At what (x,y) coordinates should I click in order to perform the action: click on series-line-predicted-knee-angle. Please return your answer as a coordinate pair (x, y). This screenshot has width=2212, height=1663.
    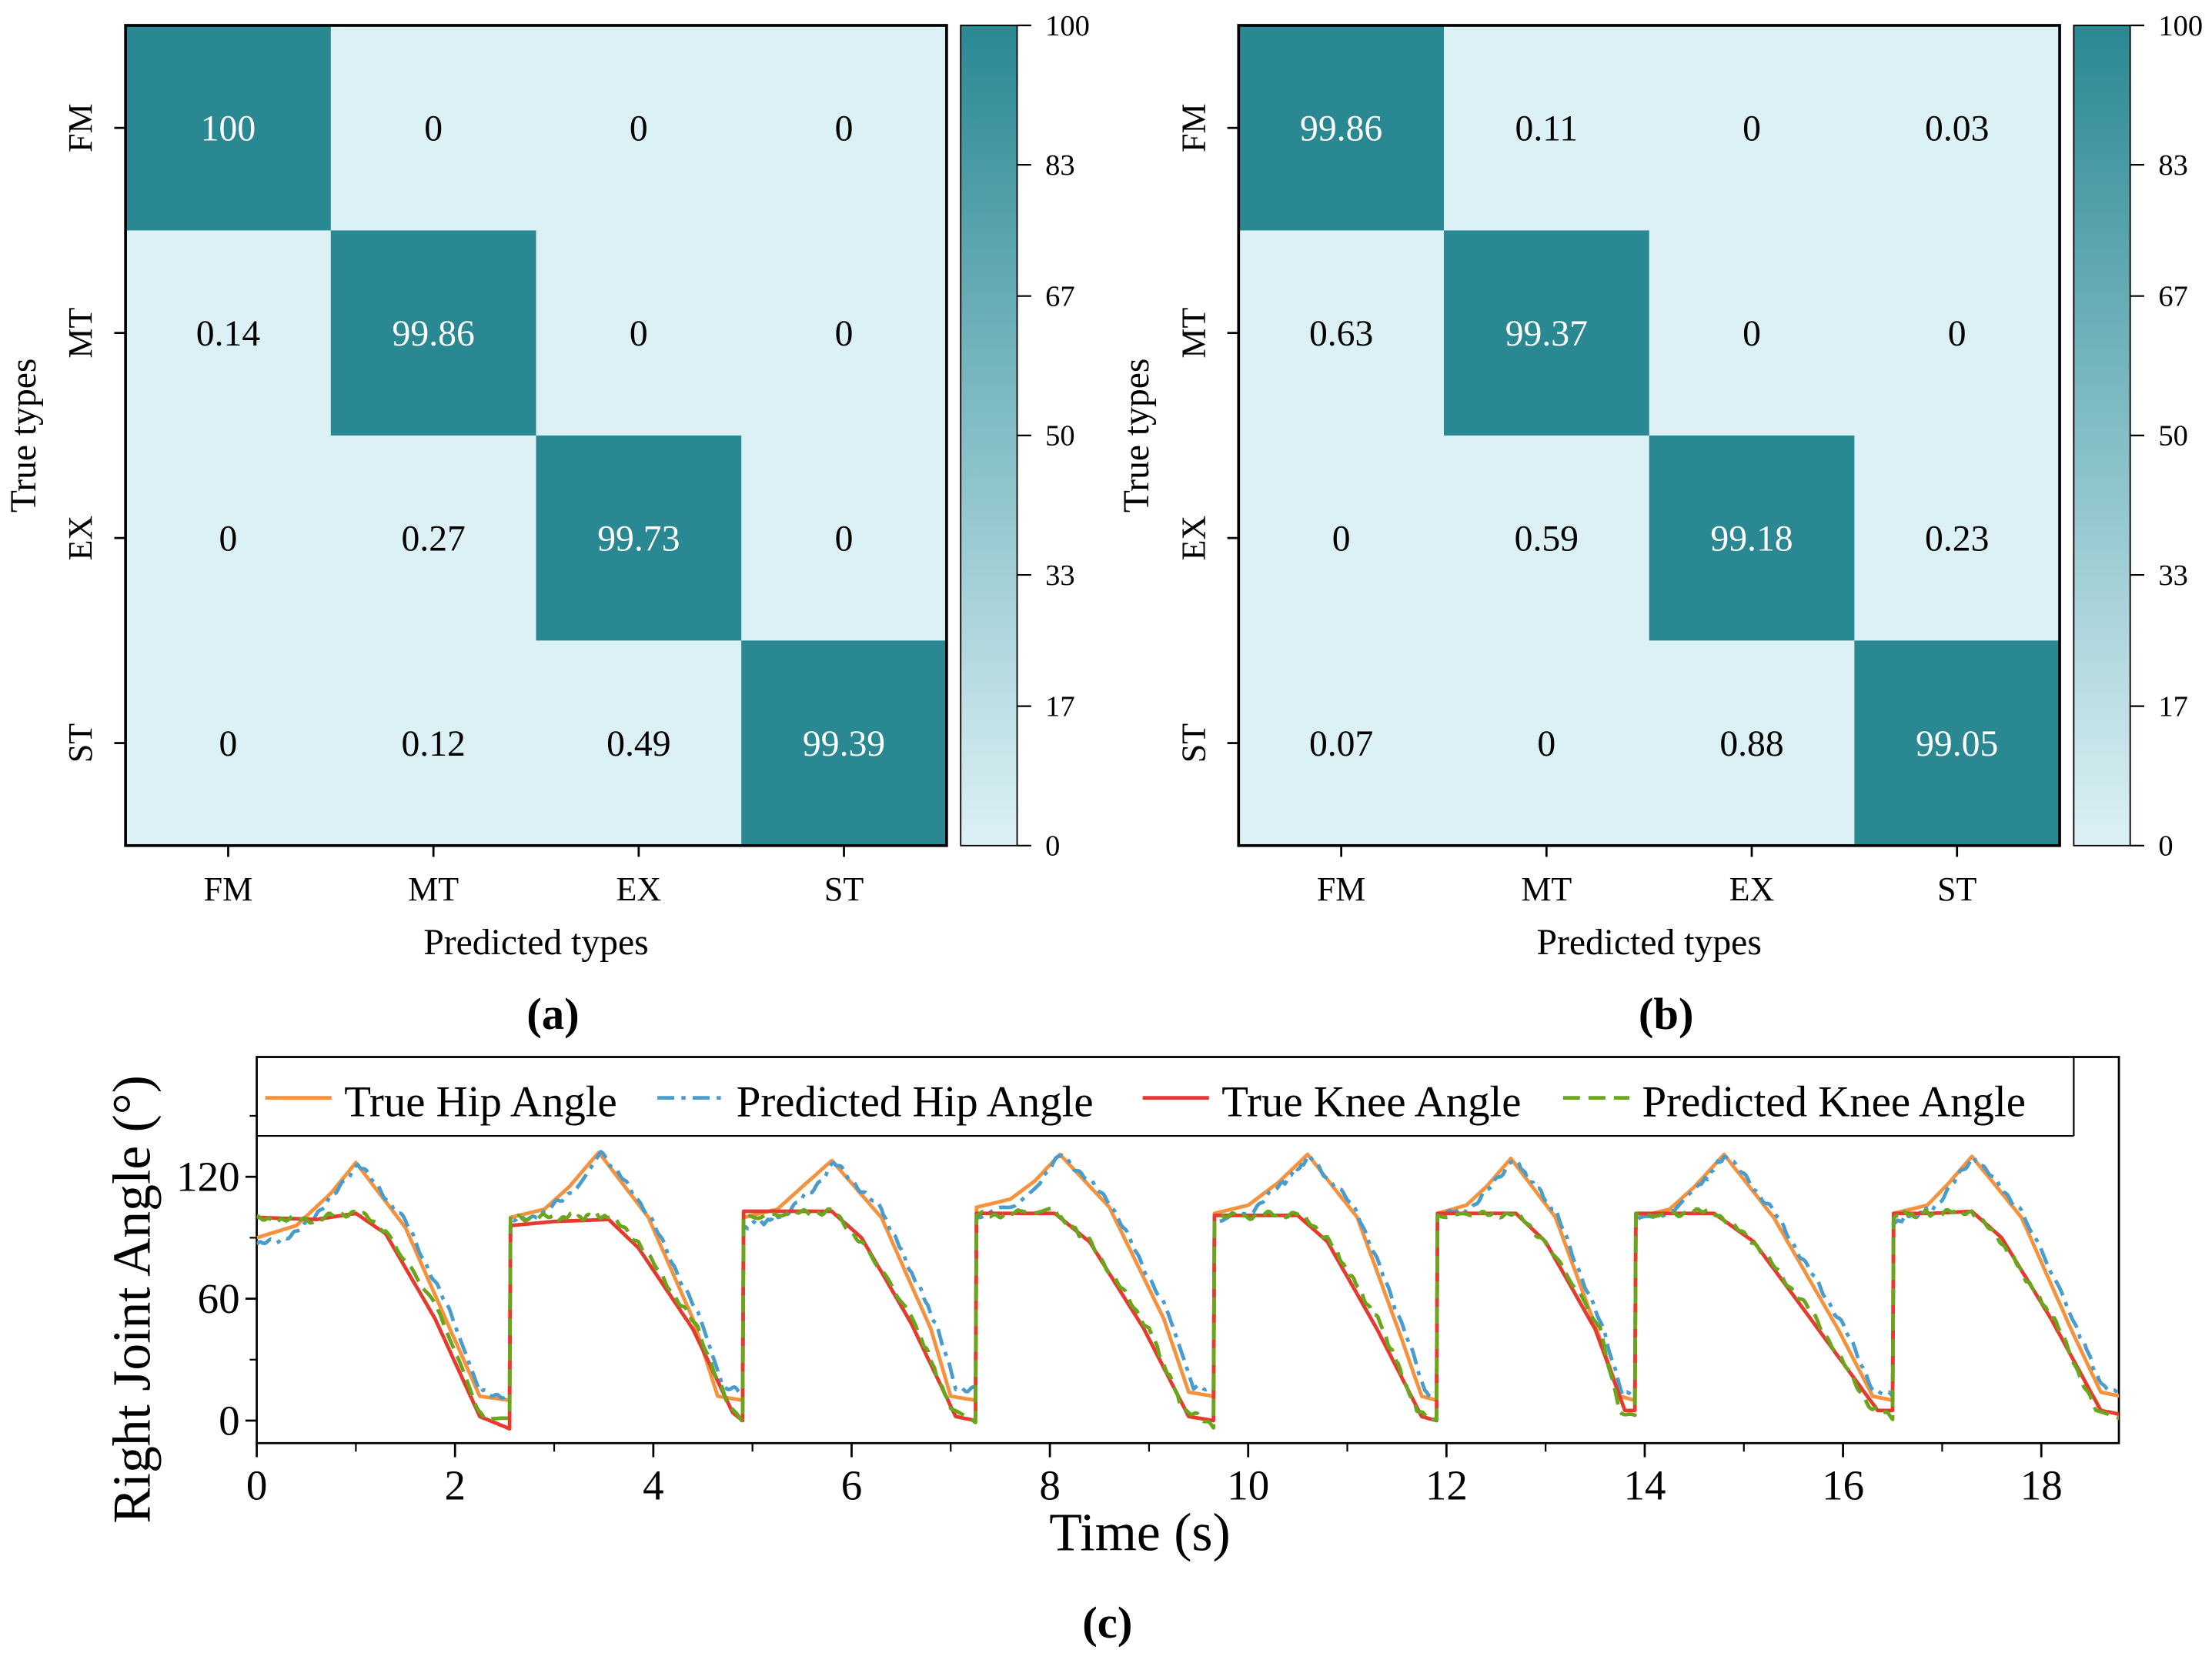
    Looking at the image, I should click on (1188, 1318).